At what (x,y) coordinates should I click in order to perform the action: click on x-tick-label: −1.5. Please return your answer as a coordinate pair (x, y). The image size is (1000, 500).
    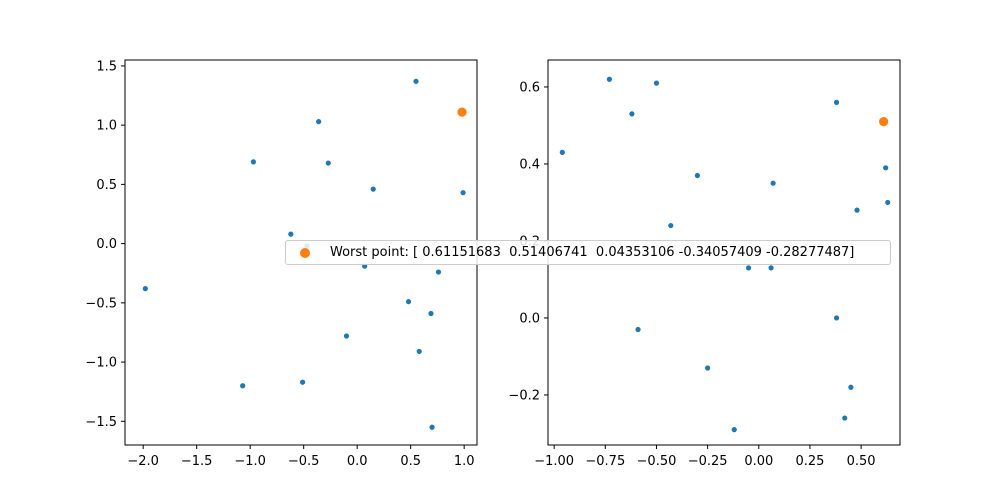
    Looking at the image, I should click on (197, 461).